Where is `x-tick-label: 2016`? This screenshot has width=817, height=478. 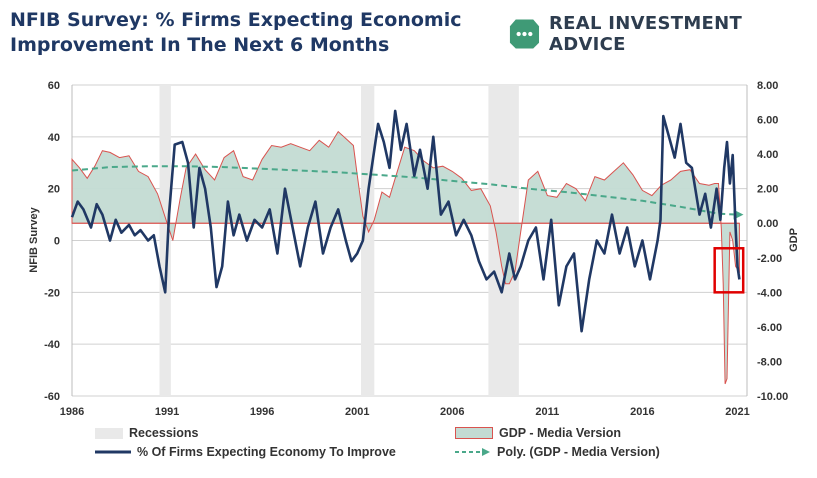 x-tick-label: 2016 is located at coordinates (642, 412).